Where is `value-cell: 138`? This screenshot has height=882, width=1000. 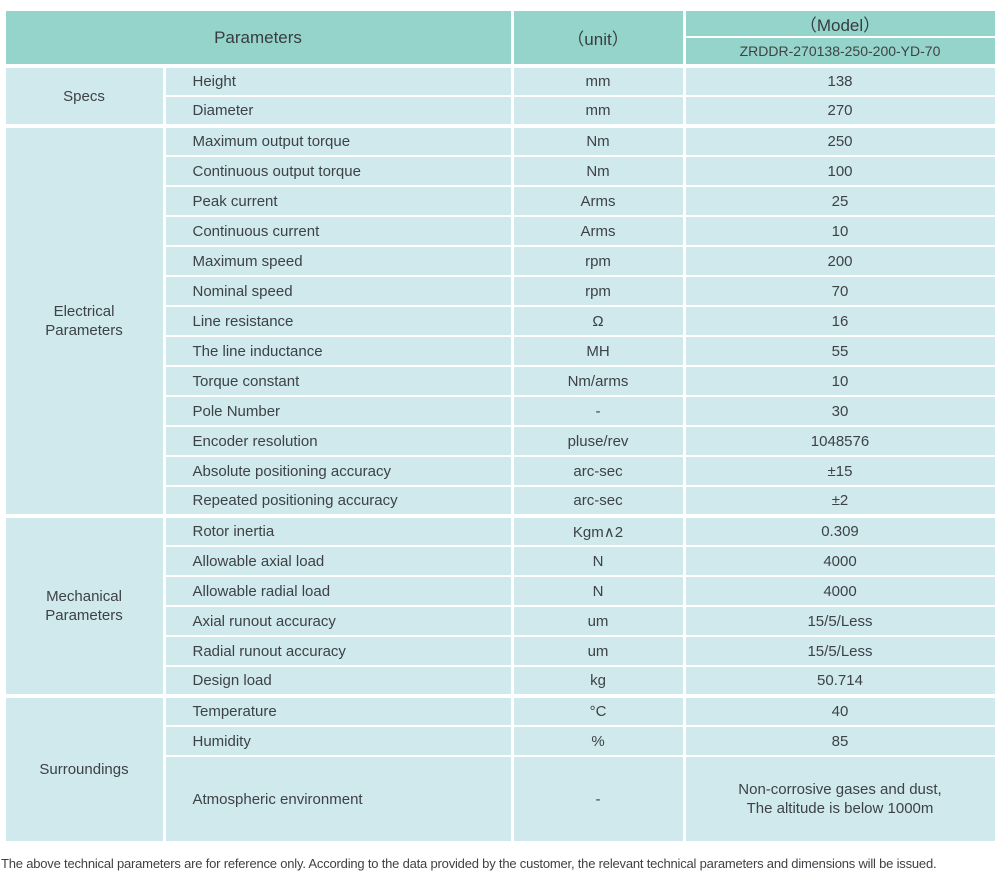 value-cell: 138 is located at coordinates (840, 80).